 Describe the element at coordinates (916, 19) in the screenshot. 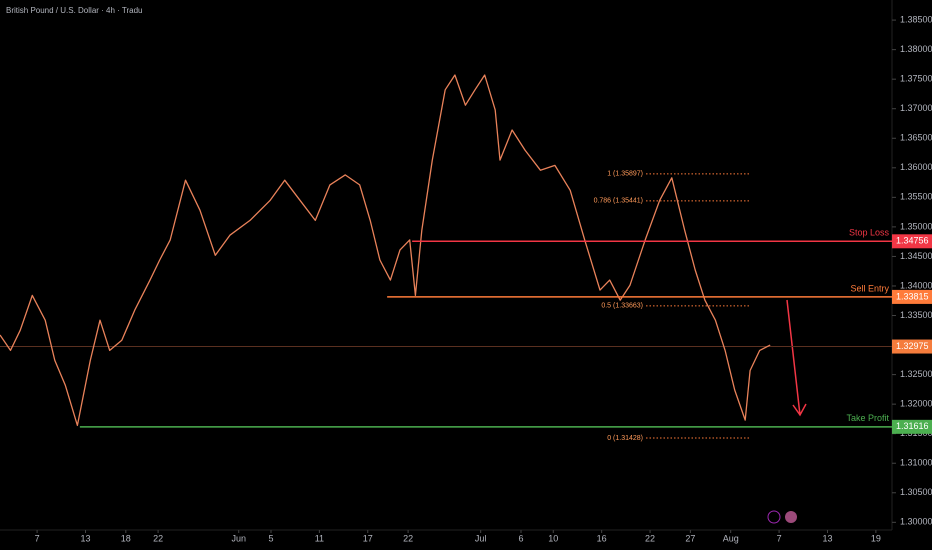

I see `y-tick-label: 1.38500` at that location.